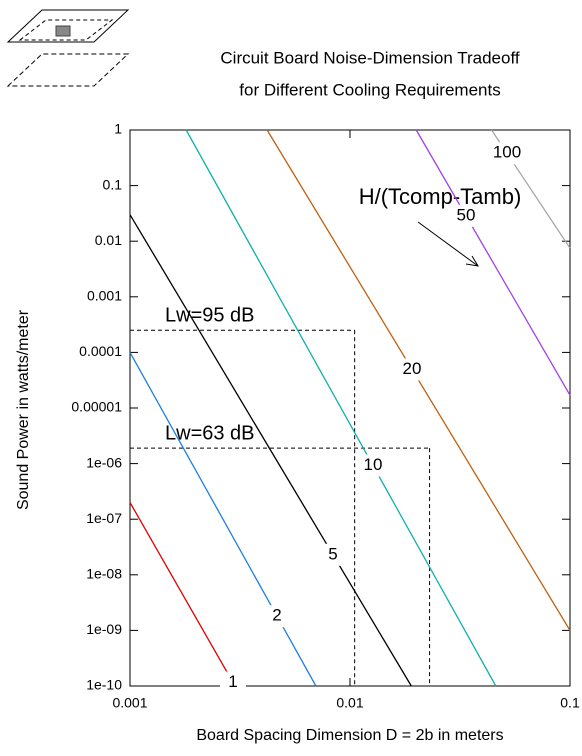 The width and height of the screenshot is (582, 756). I want to click on chart-title: Circuit Board Noise-Dimension Tradeoff, so click(369, 57).